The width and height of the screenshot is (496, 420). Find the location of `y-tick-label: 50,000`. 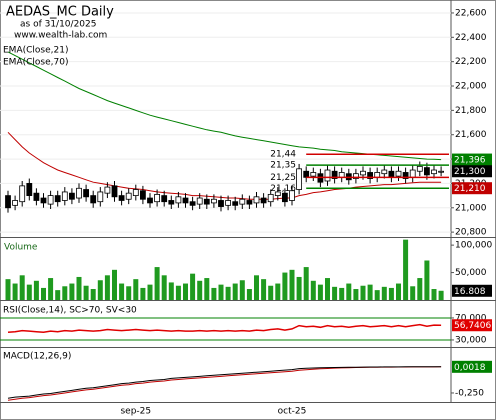

y-tick-label: 50,000 is located at coordinates (471, 273).